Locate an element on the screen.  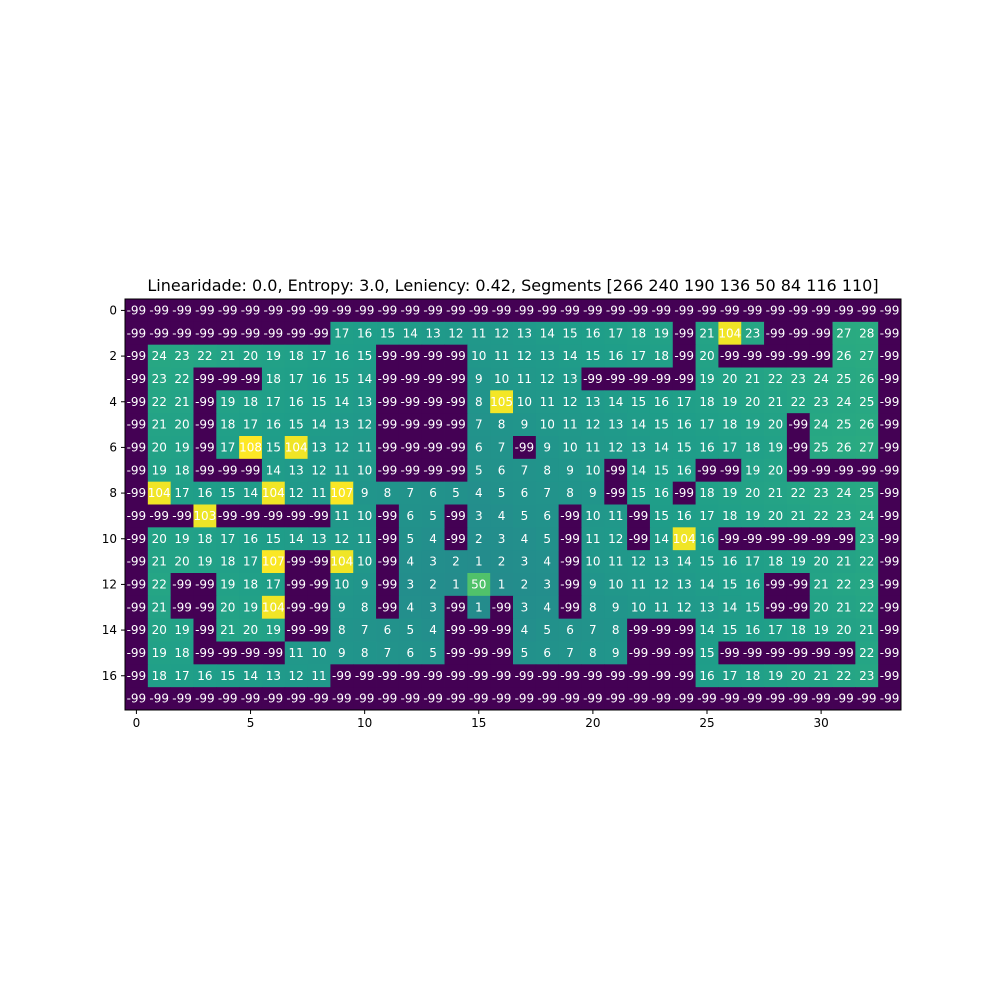
cell-value-label: 19 is located at coordinates (775, 676).